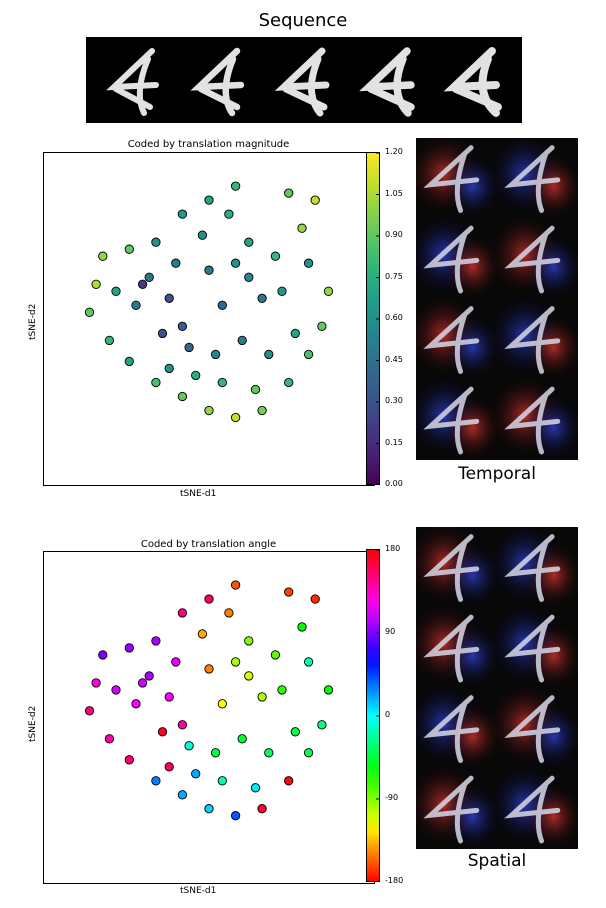 The image size is (606, 908). Describe the element at coordinates (394, 880) in the screenshot. I see `colorbar-tick-label: -180` at that location.